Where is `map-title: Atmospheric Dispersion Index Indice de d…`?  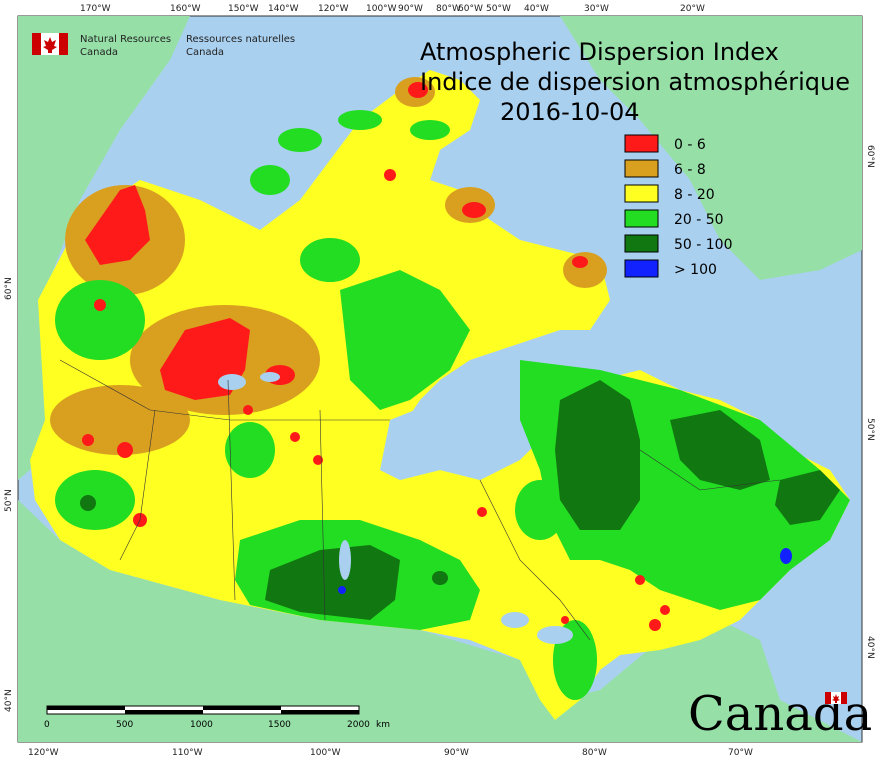 map-title: Atmospheric Dispersion Index Indice de d… is located at coordinates (635, 82).